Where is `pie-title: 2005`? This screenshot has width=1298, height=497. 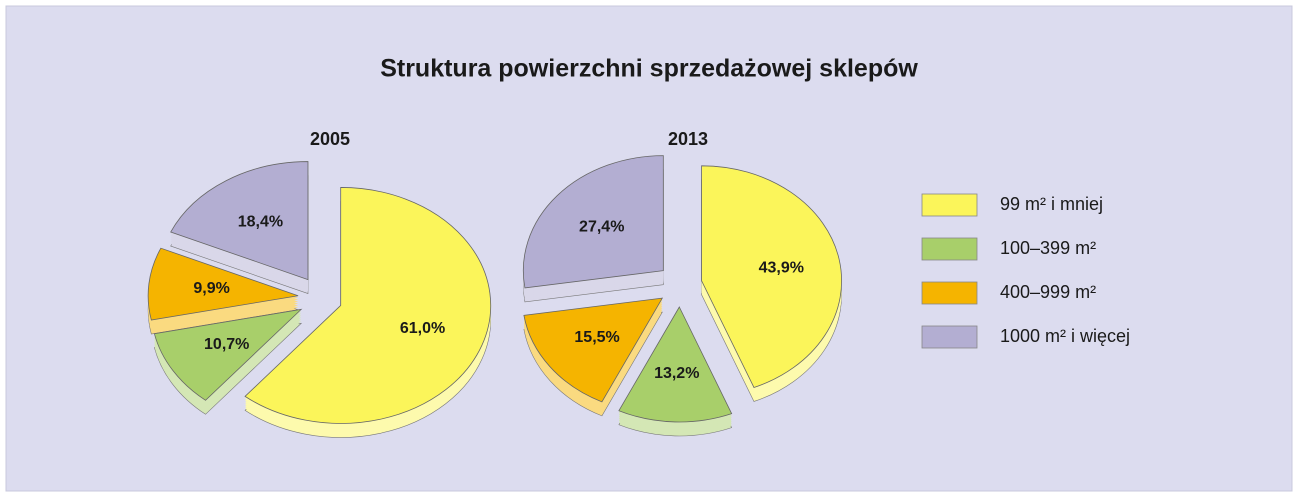
pie-title: 2005 is located at coordinates (330, 139).